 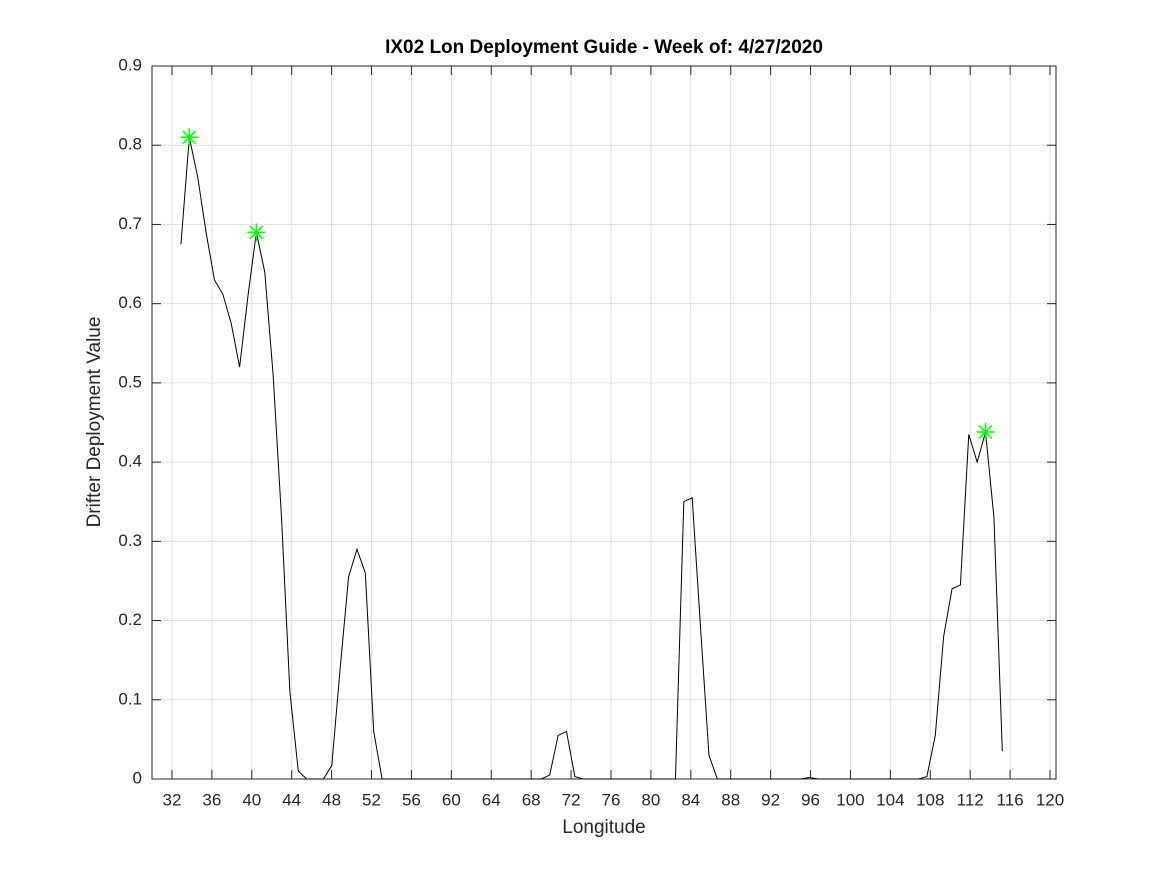 I want to click on y-tick-label: 0.4, so click(x=130, y=461).